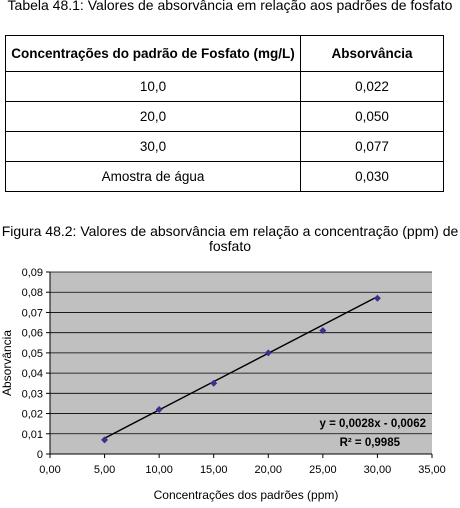  Describe the element at coordinates (32, 334) in the screenshot. I see `y-tick-label: 0,06` at that location.